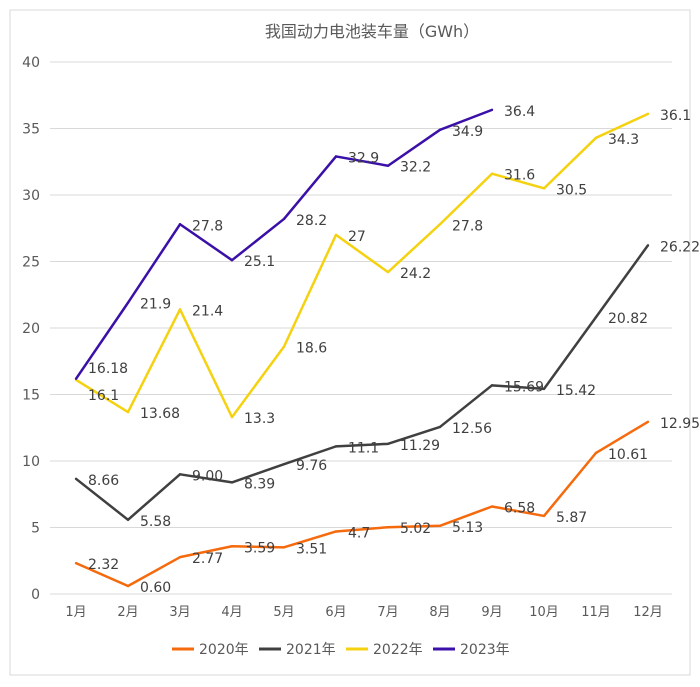  Describe the element at coordinates (363, 158) in the screenshot. I see `data-label: 32.9` at that location.